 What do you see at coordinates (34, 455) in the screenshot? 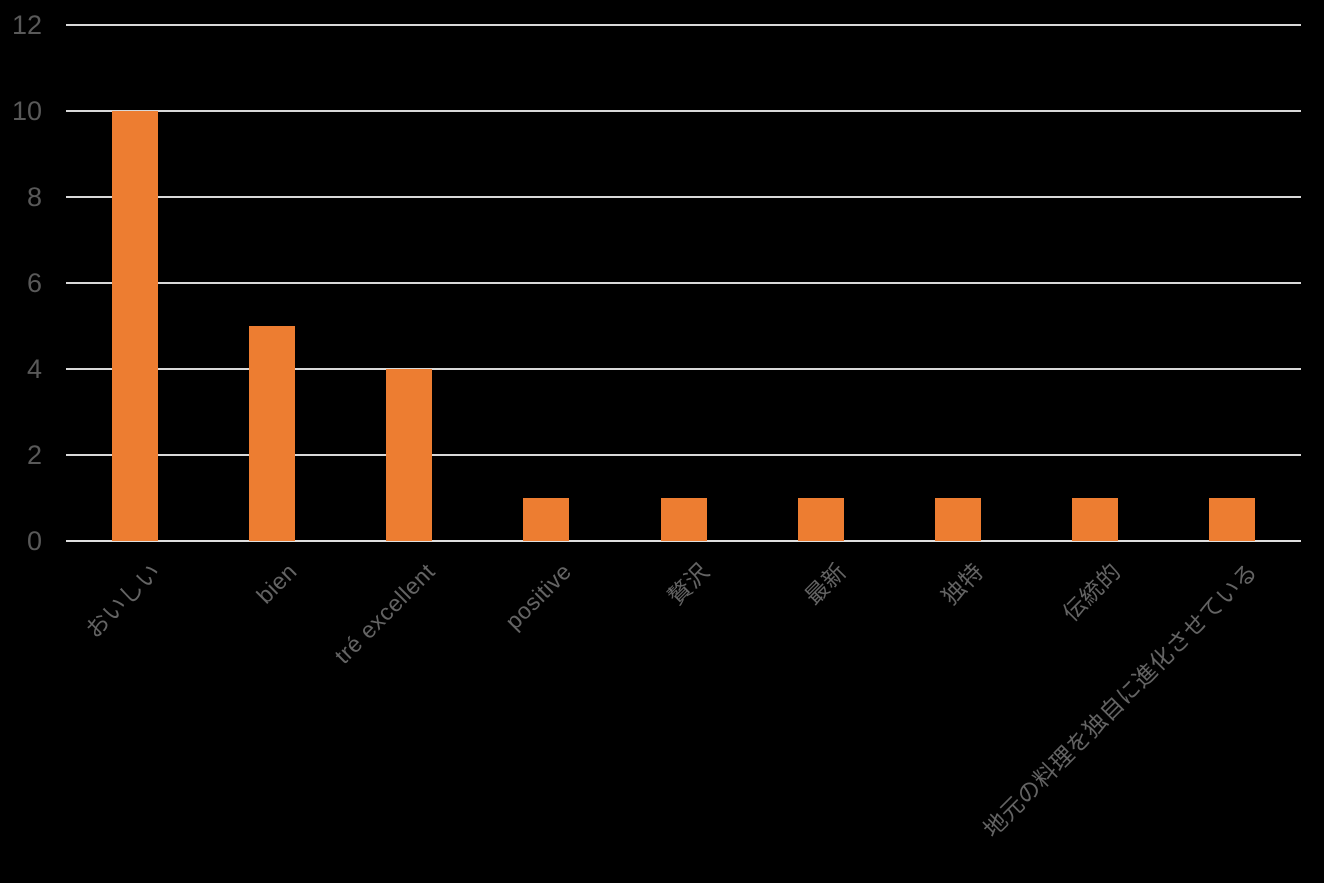
I see `y-tick-label-2: 2` at bounding box center [34, 455].